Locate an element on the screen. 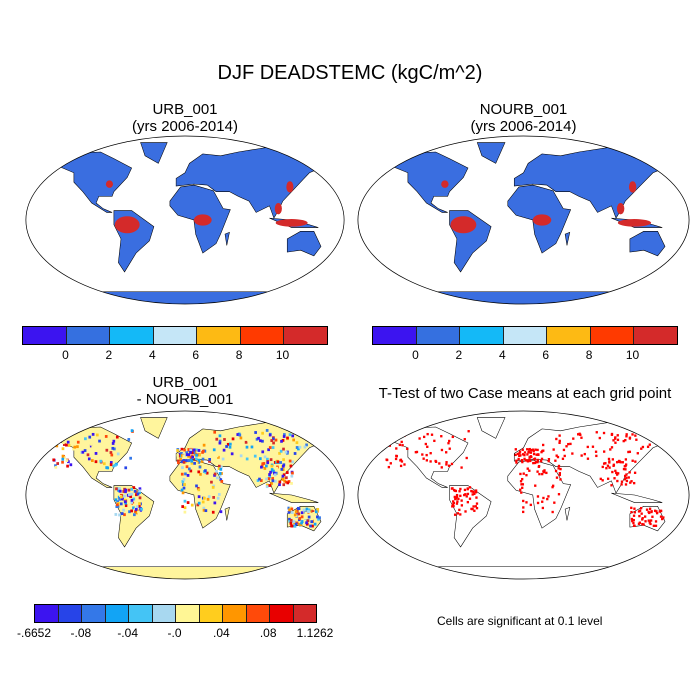 This screenshot has width=700, height=700. panel-title-line2: - NOURB_001 is located at coordinates (185, 399).